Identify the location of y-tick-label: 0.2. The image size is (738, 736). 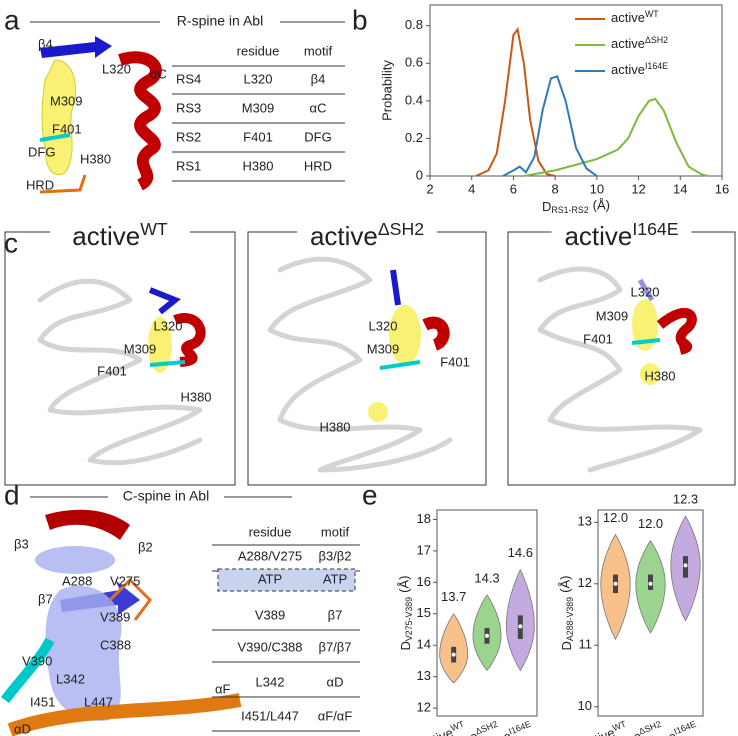
(414, 137).